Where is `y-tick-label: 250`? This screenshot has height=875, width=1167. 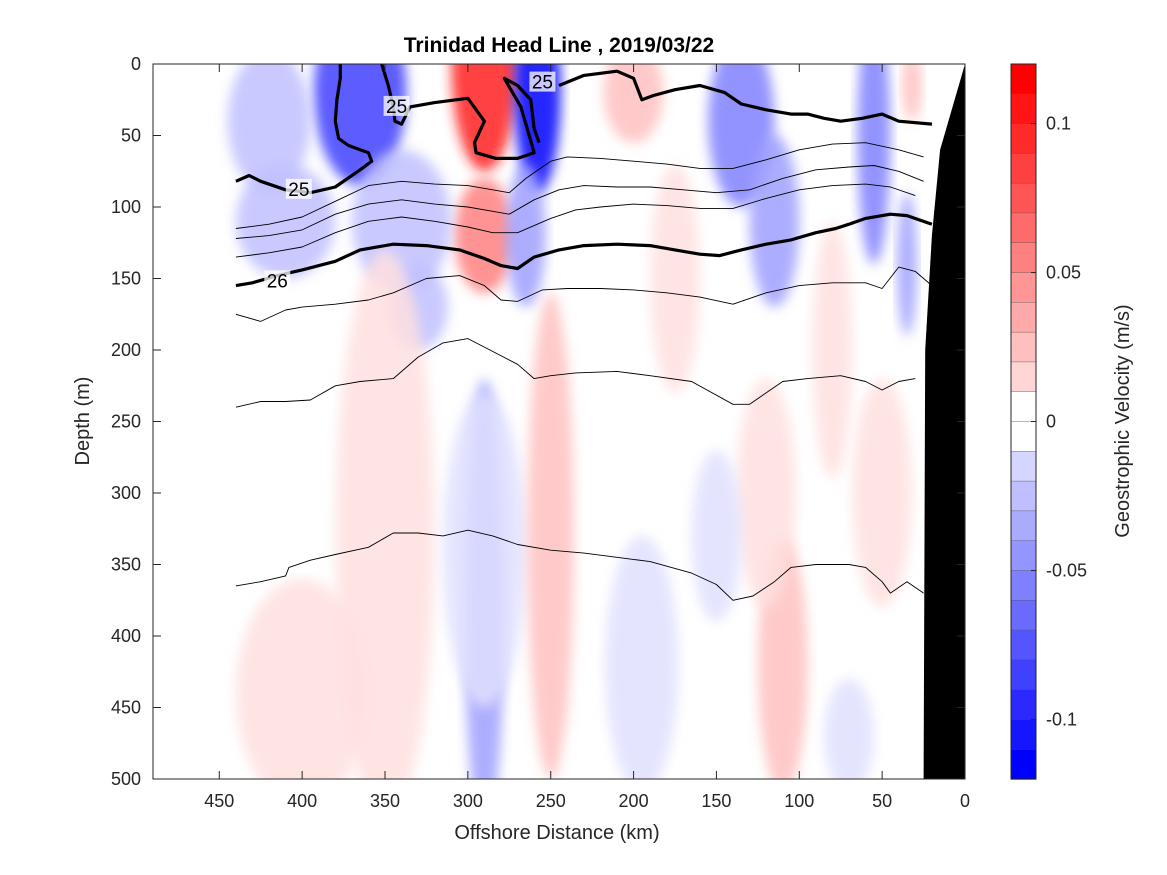 y-tick-label: 250 is located at coordinates (126, 422).